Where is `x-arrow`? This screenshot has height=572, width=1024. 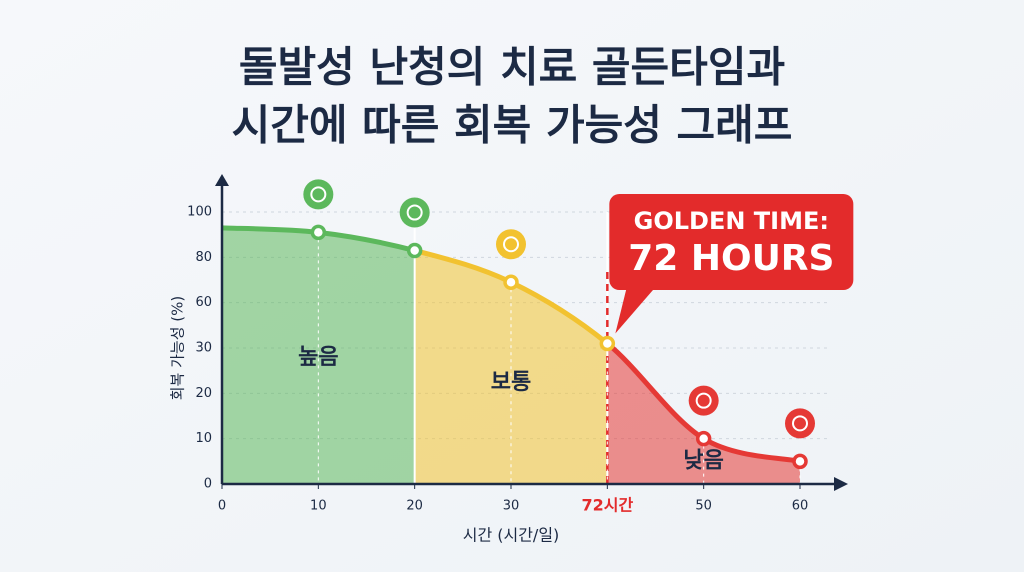 x-arrow is located at coordinates (841, 484).